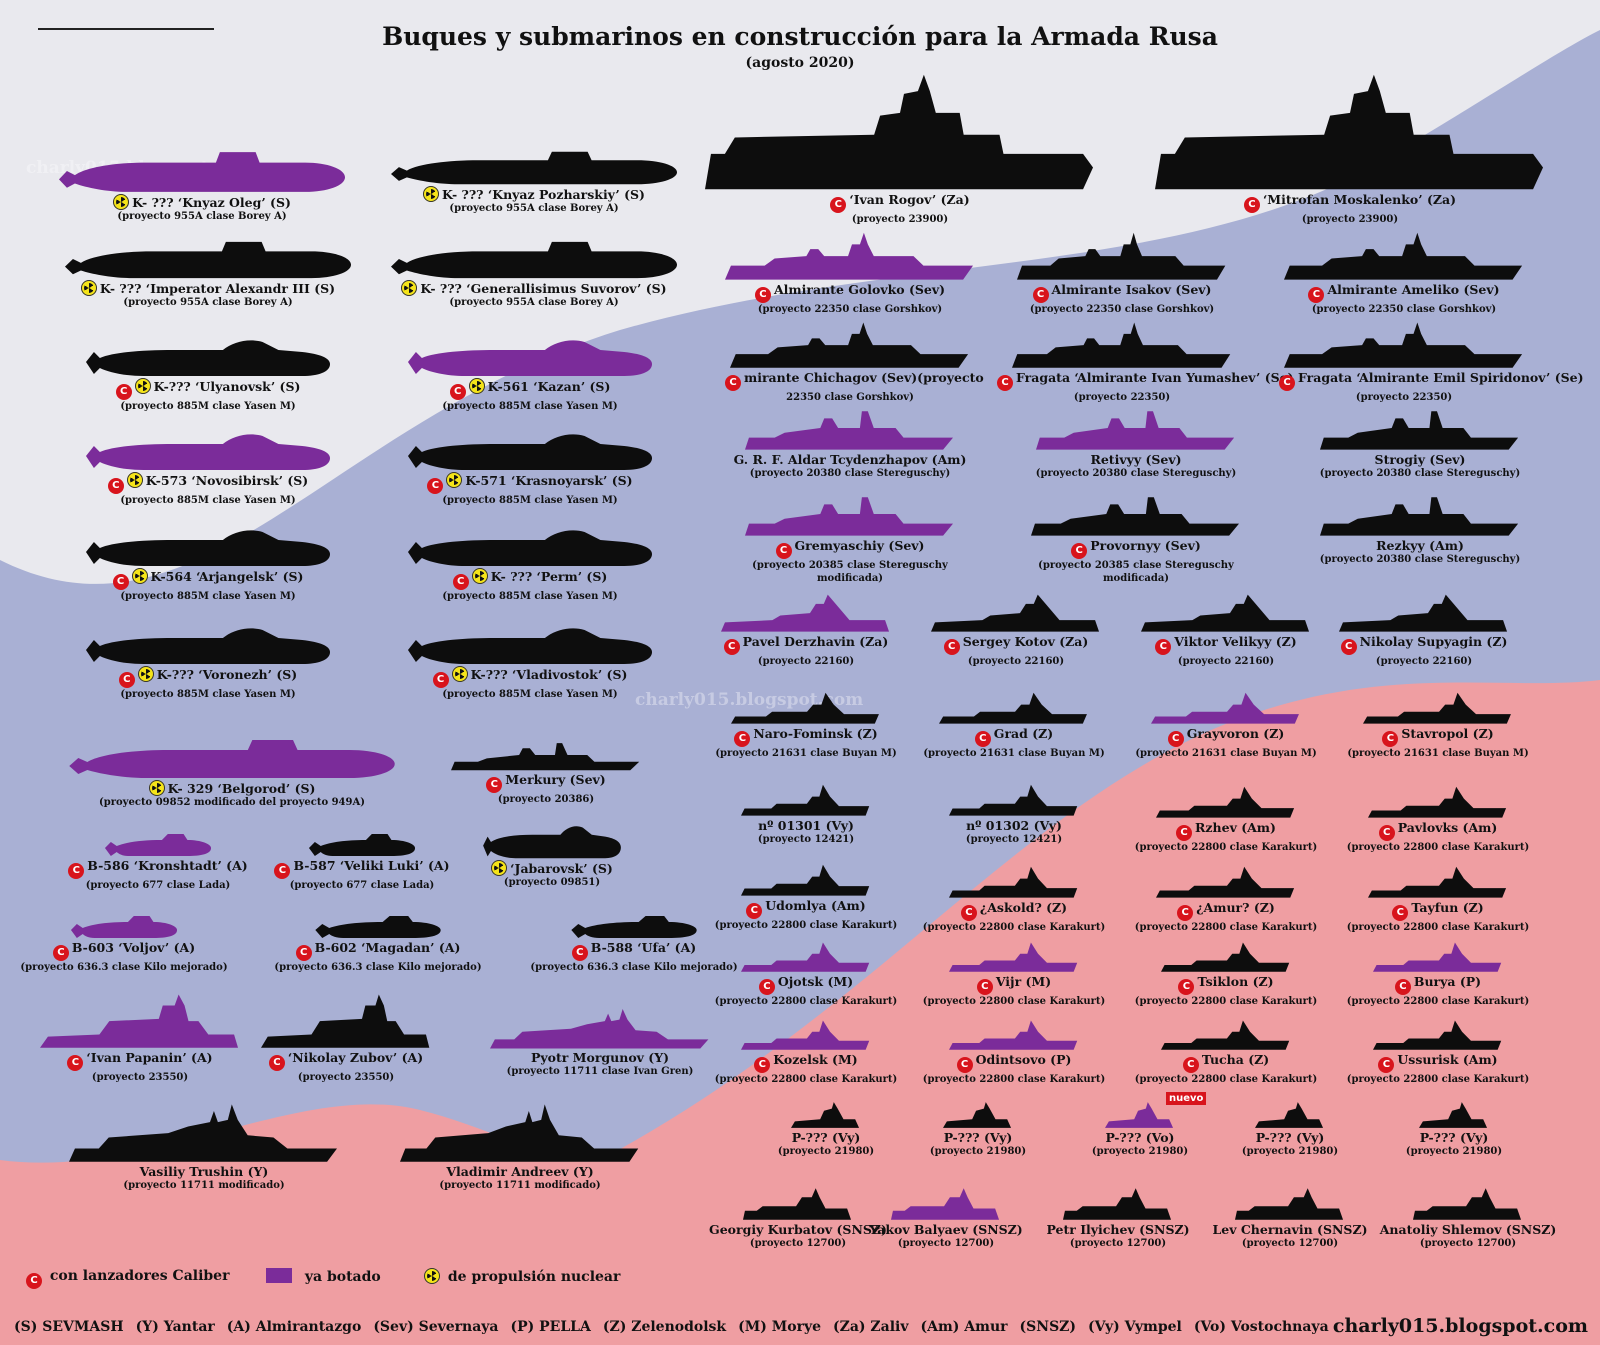 This screenshot has width=1600, height=1345. What do you see at coordinates (1023, 733) in the screenshot?
I see `vessel-name-text: Grad (Z)` at bounding box center [1023, 733].